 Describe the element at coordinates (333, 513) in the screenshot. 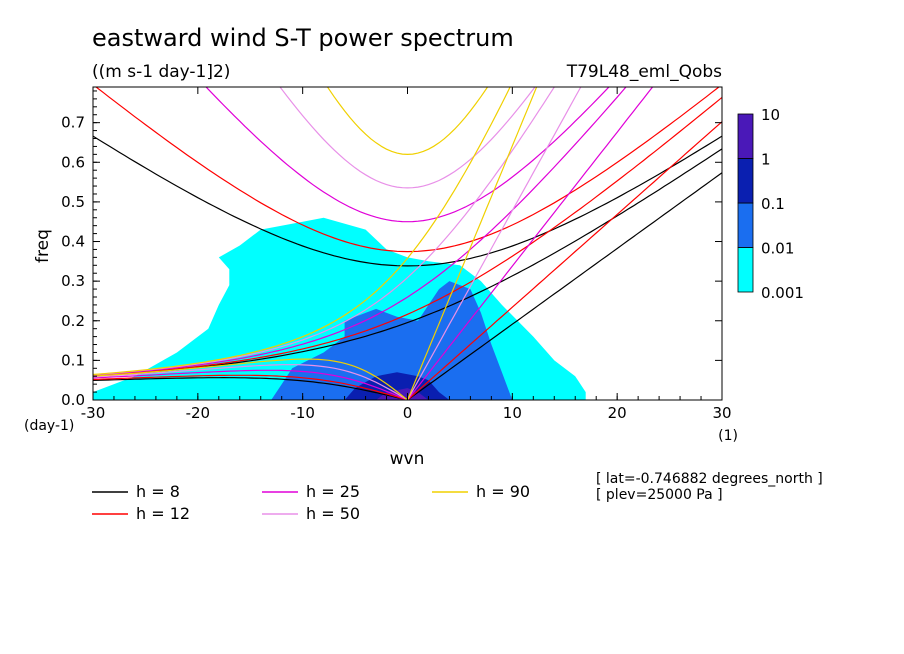

I see `legend-label: h = 50` at that location.